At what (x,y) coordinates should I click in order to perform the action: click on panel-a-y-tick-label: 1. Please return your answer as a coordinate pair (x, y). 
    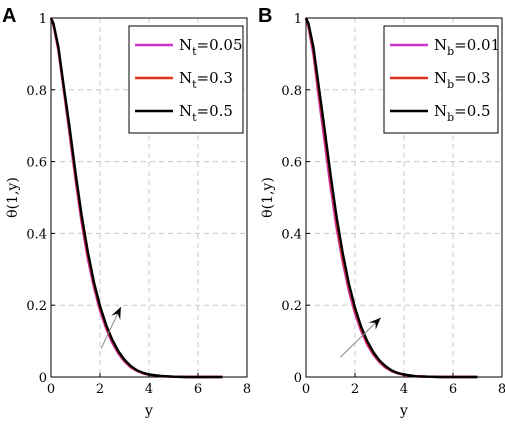
    Looking at the image, I should click on (43, 19).